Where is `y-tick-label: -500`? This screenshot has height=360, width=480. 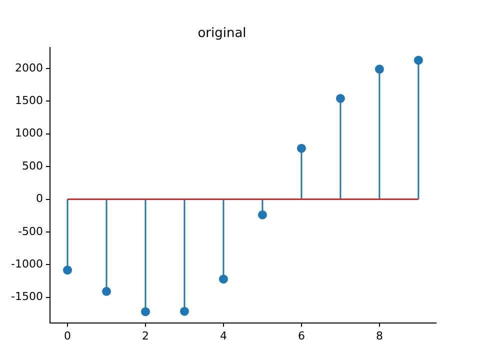 y-tick-label: -500 is located at coordinates (30, 231).